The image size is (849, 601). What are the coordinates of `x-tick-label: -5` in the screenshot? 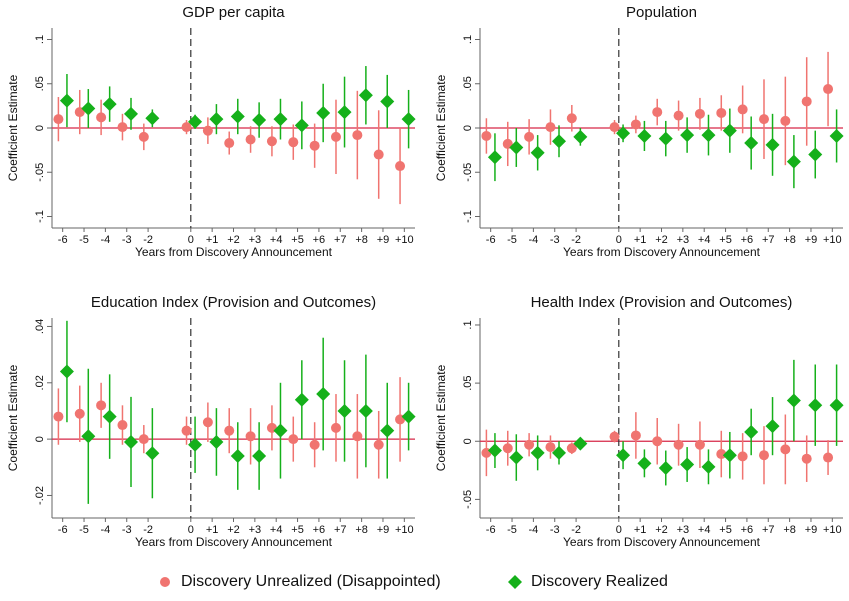 It's located at (512, 240).